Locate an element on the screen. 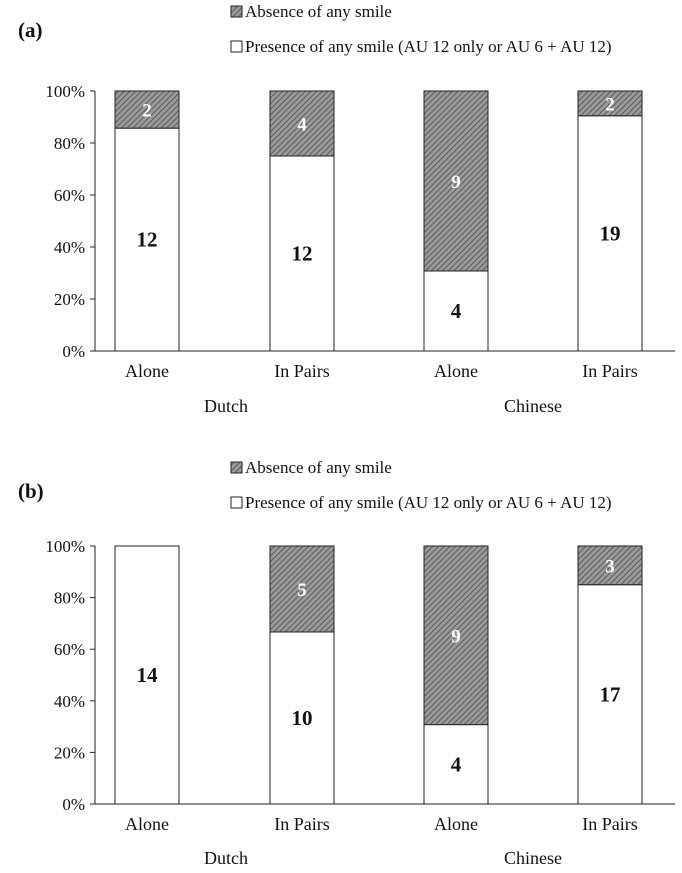 Image resolution: width=682 pixels, height=873 pixels. data-label-presence: 10 is located at coordinates (302, 718).